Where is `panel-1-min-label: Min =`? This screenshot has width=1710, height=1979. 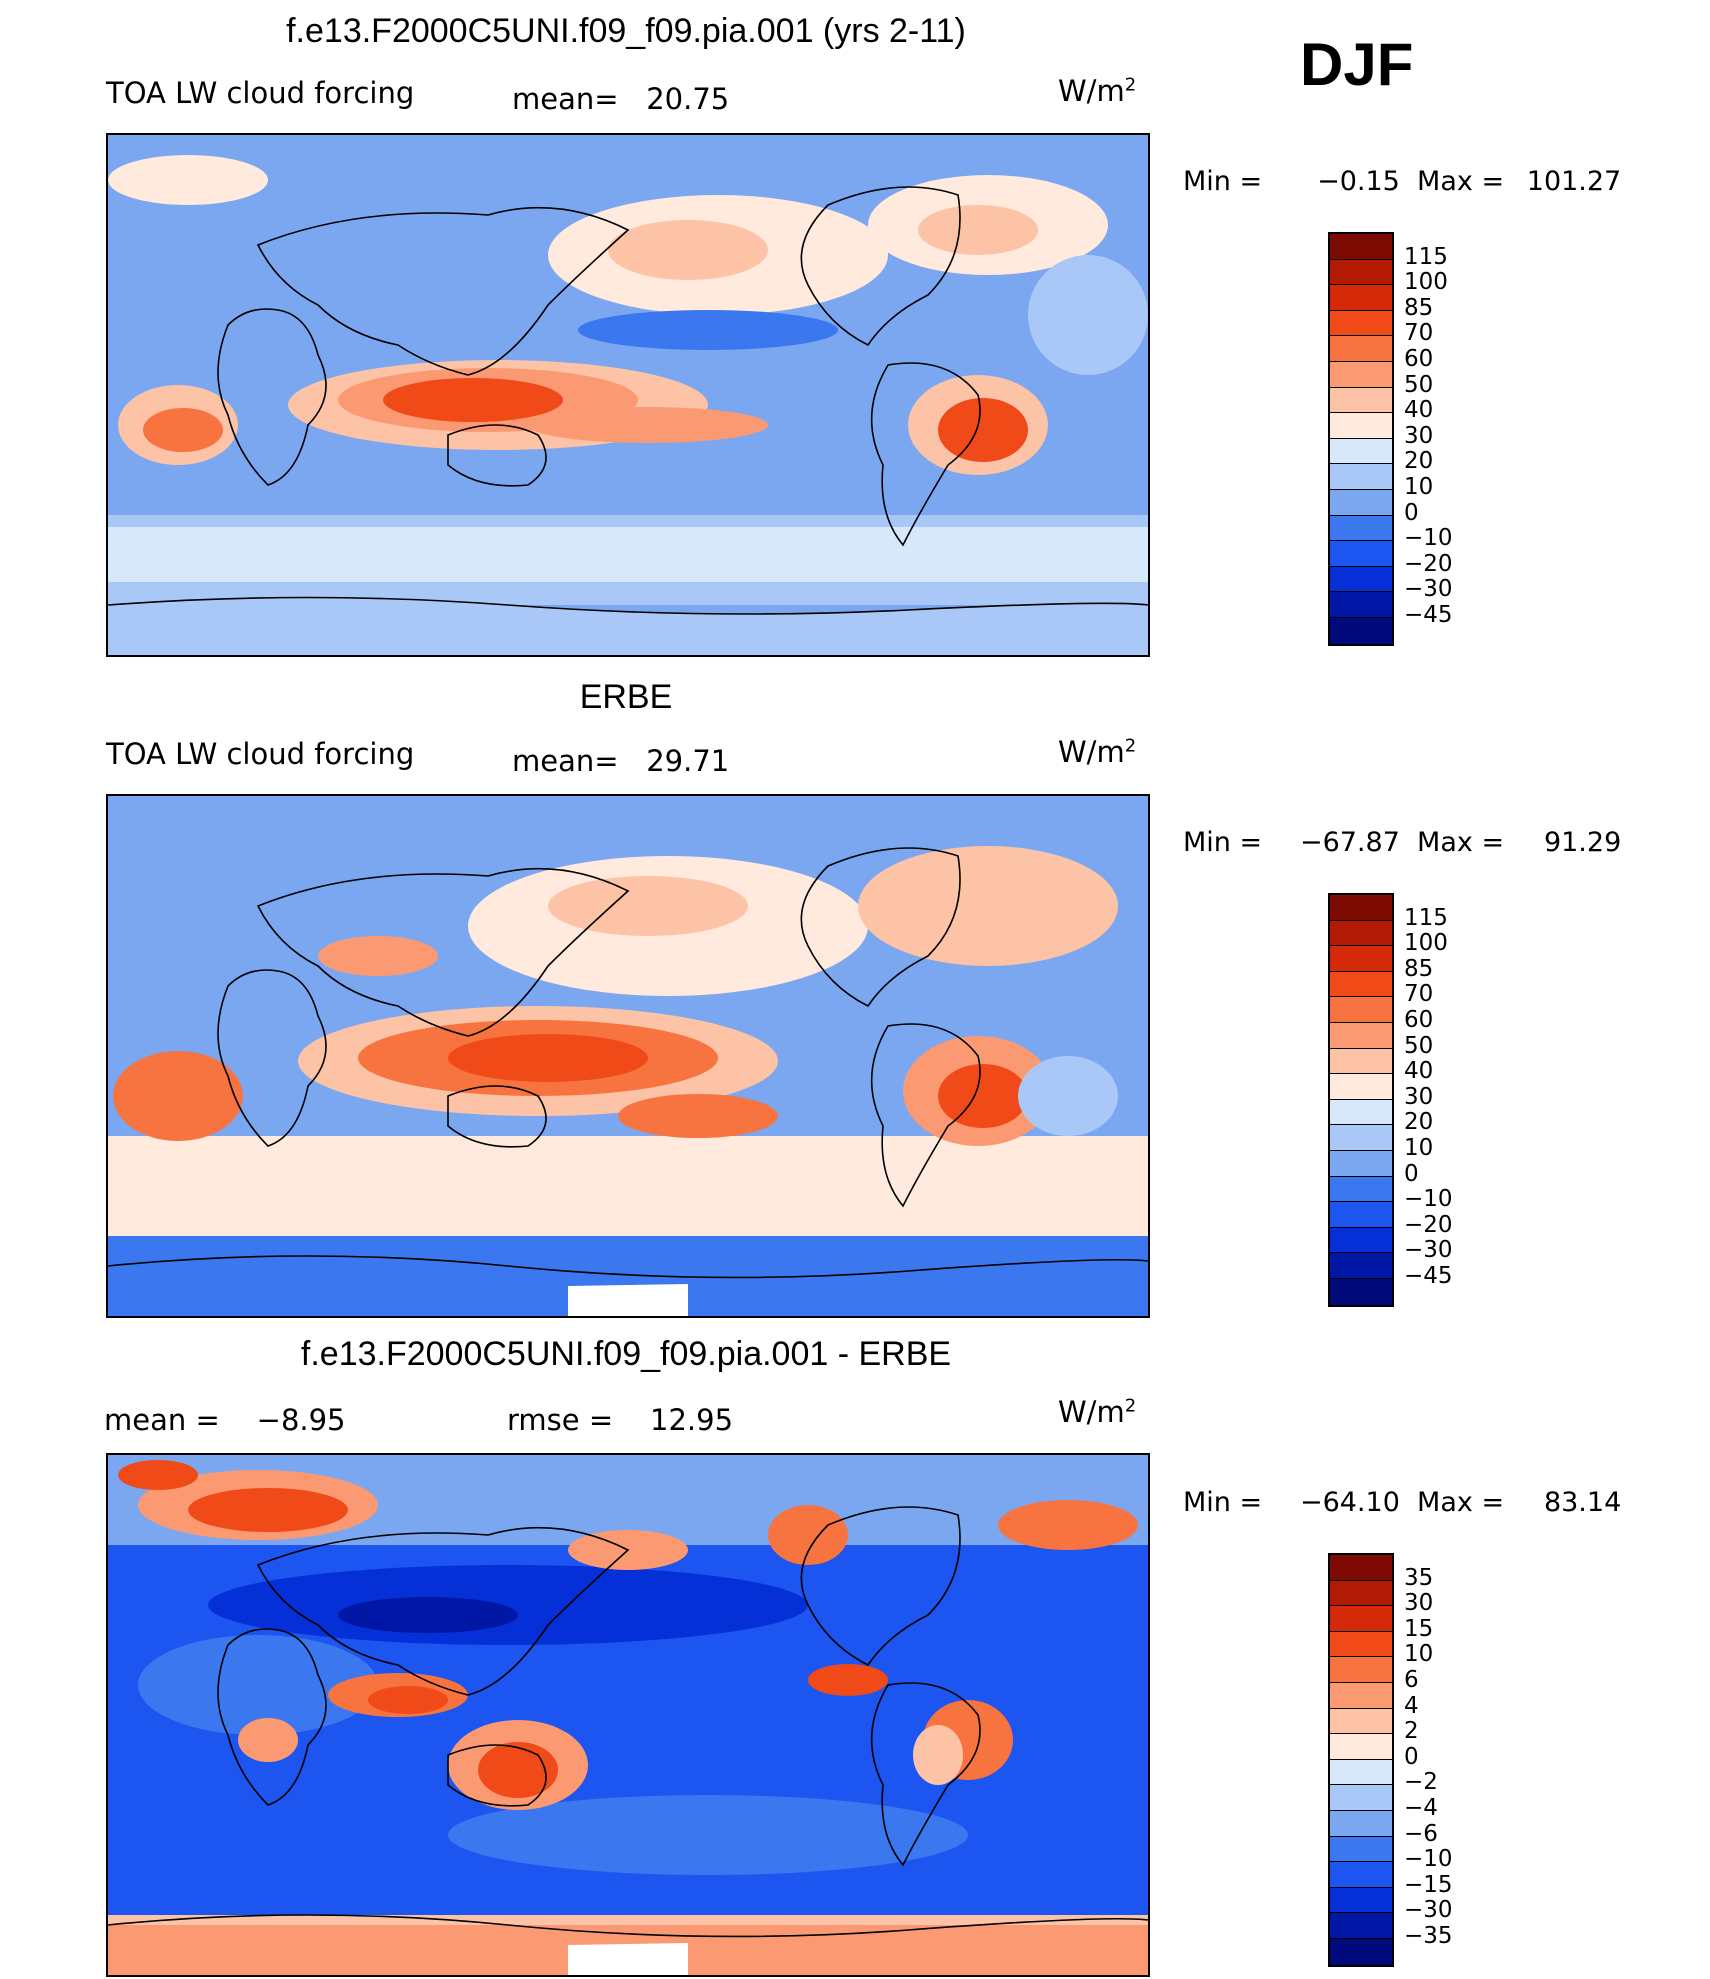 panel-1-min-label: Min = is located at coordinates (1222, 181).